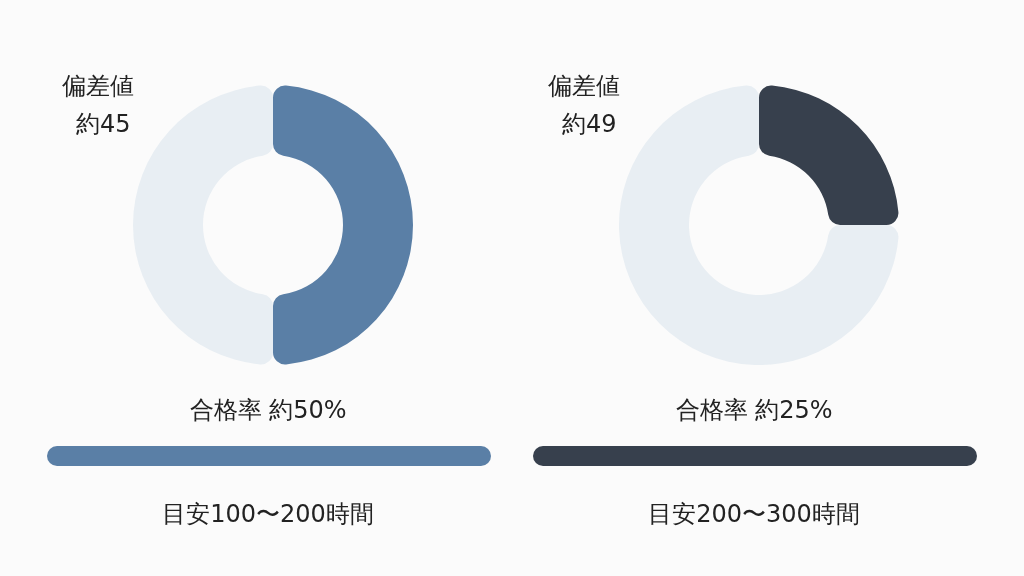 This screenshot has width=1024, height=576. I want to click on text: 合格率 約25%, so click(754, 410).